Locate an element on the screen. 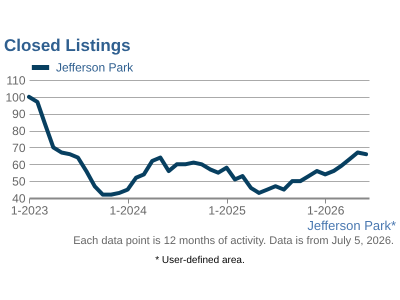 This screenshot has height=300, width=400. x-tick-label: 1-2023 is located at coordinates (29, 211).